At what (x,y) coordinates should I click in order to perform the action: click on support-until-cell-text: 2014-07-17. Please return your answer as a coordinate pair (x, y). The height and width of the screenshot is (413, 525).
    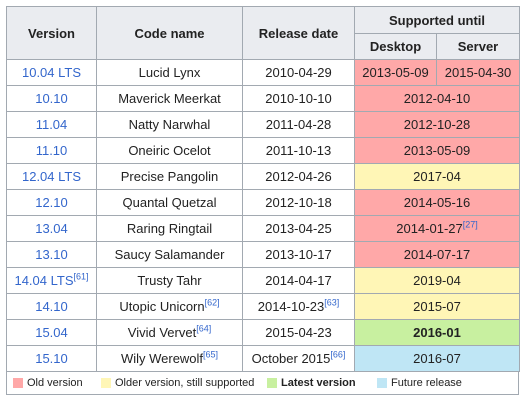
    Looking at the image, I should click on (437, 254).